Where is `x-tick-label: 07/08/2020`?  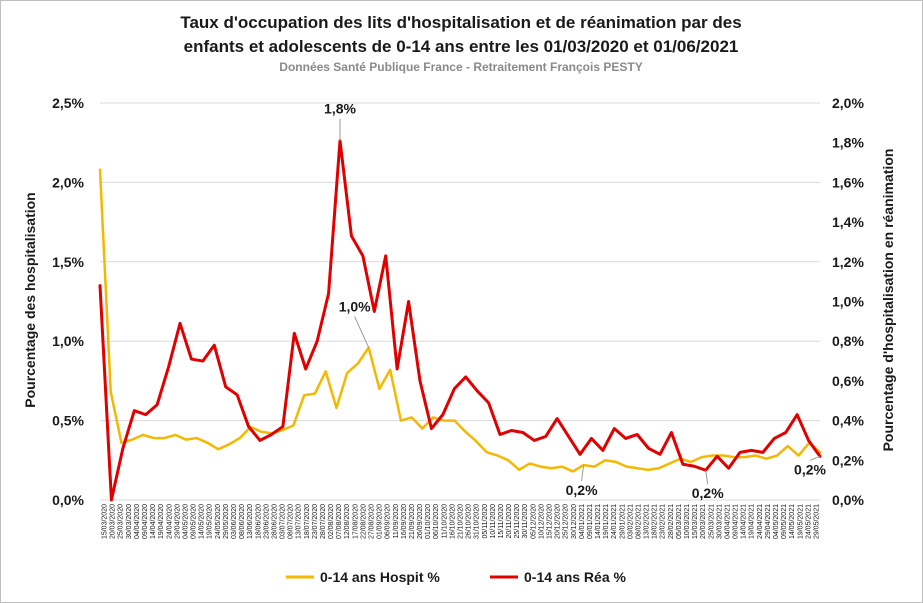 x-tick-label: 07/08/2020 is located at coordinates (339, 521).